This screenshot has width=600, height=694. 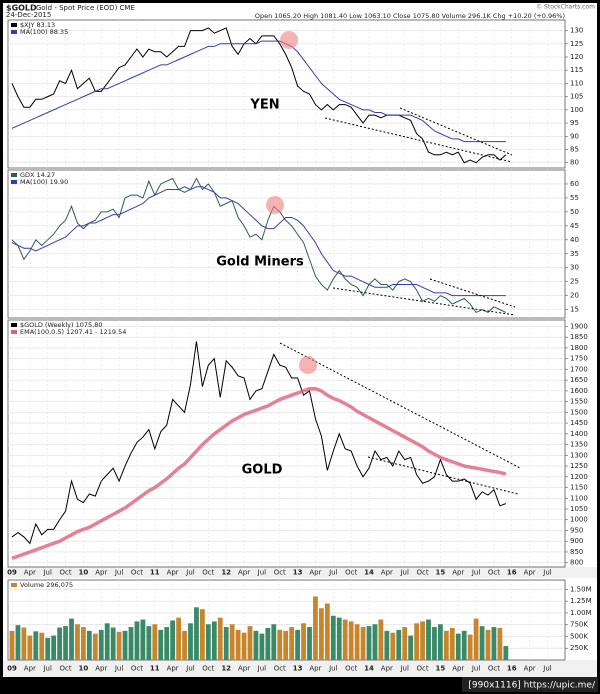 I want to click on y-tick-label: 1500, so click(x=579, y=412).